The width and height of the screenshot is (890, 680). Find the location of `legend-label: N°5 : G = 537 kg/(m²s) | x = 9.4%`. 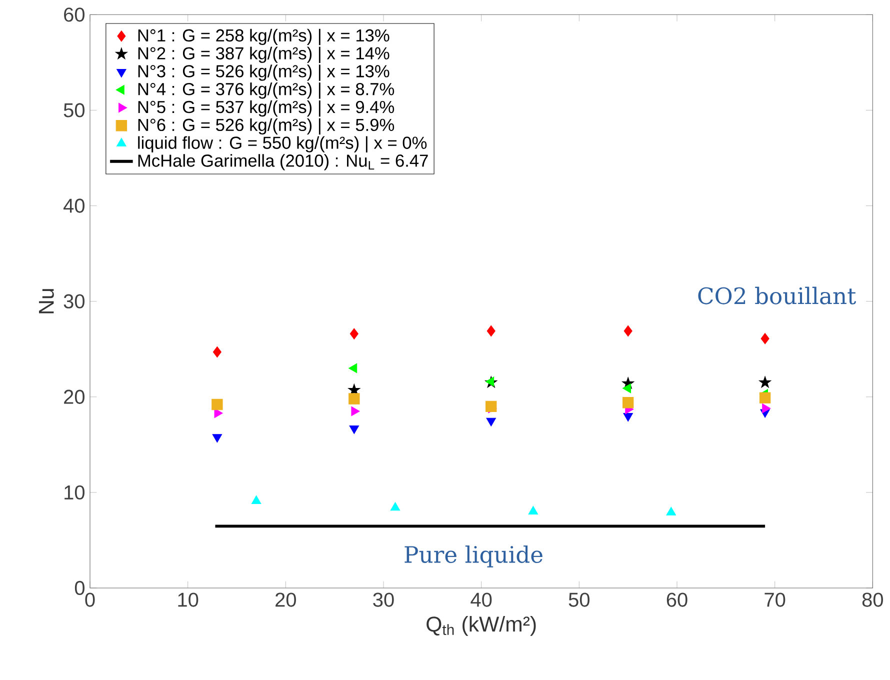

legend-label: N°5 : G = 537 kg/(m²s) | x = 9.4% is located at coordinates (266, 108).